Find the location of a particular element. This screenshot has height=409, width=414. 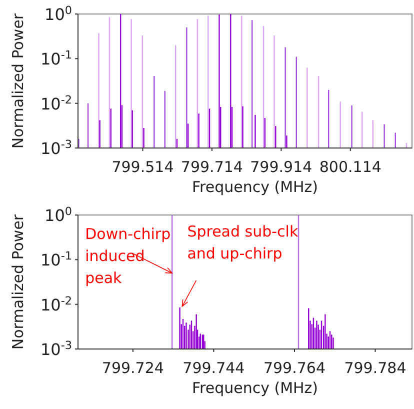

annotation: Spread sub-clk and up-chirp is located at coordinates (242, 242).